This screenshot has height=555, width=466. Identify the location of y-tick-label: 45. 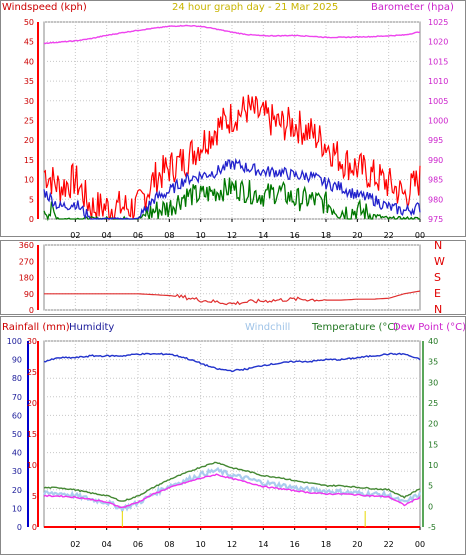
(29, 42).